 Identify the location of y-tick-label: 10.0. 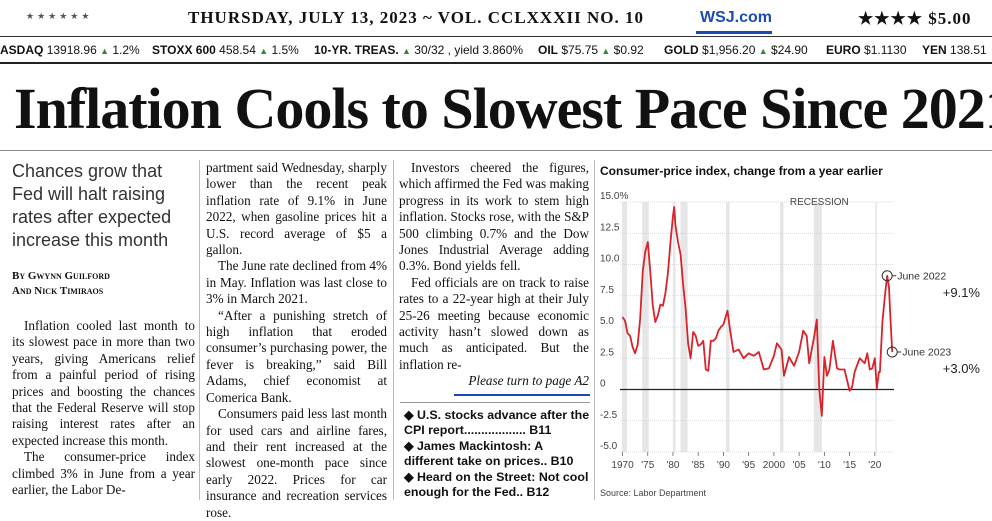
(610, 259).